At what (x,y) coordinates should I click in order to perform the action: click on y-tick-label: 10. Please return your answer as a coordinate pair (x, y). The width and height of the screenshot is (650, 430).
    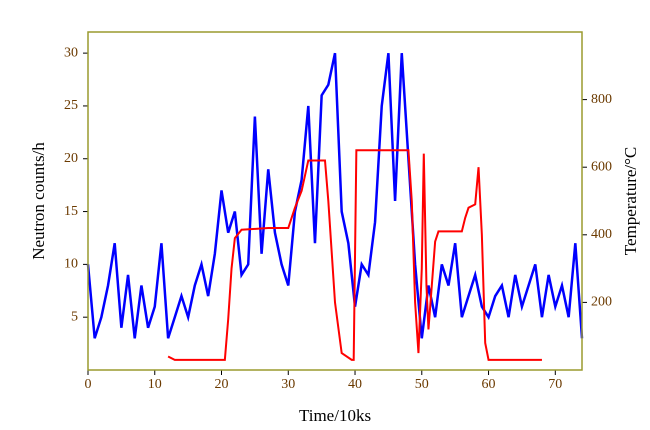
    Looking at the image, I should click on (71, 264).